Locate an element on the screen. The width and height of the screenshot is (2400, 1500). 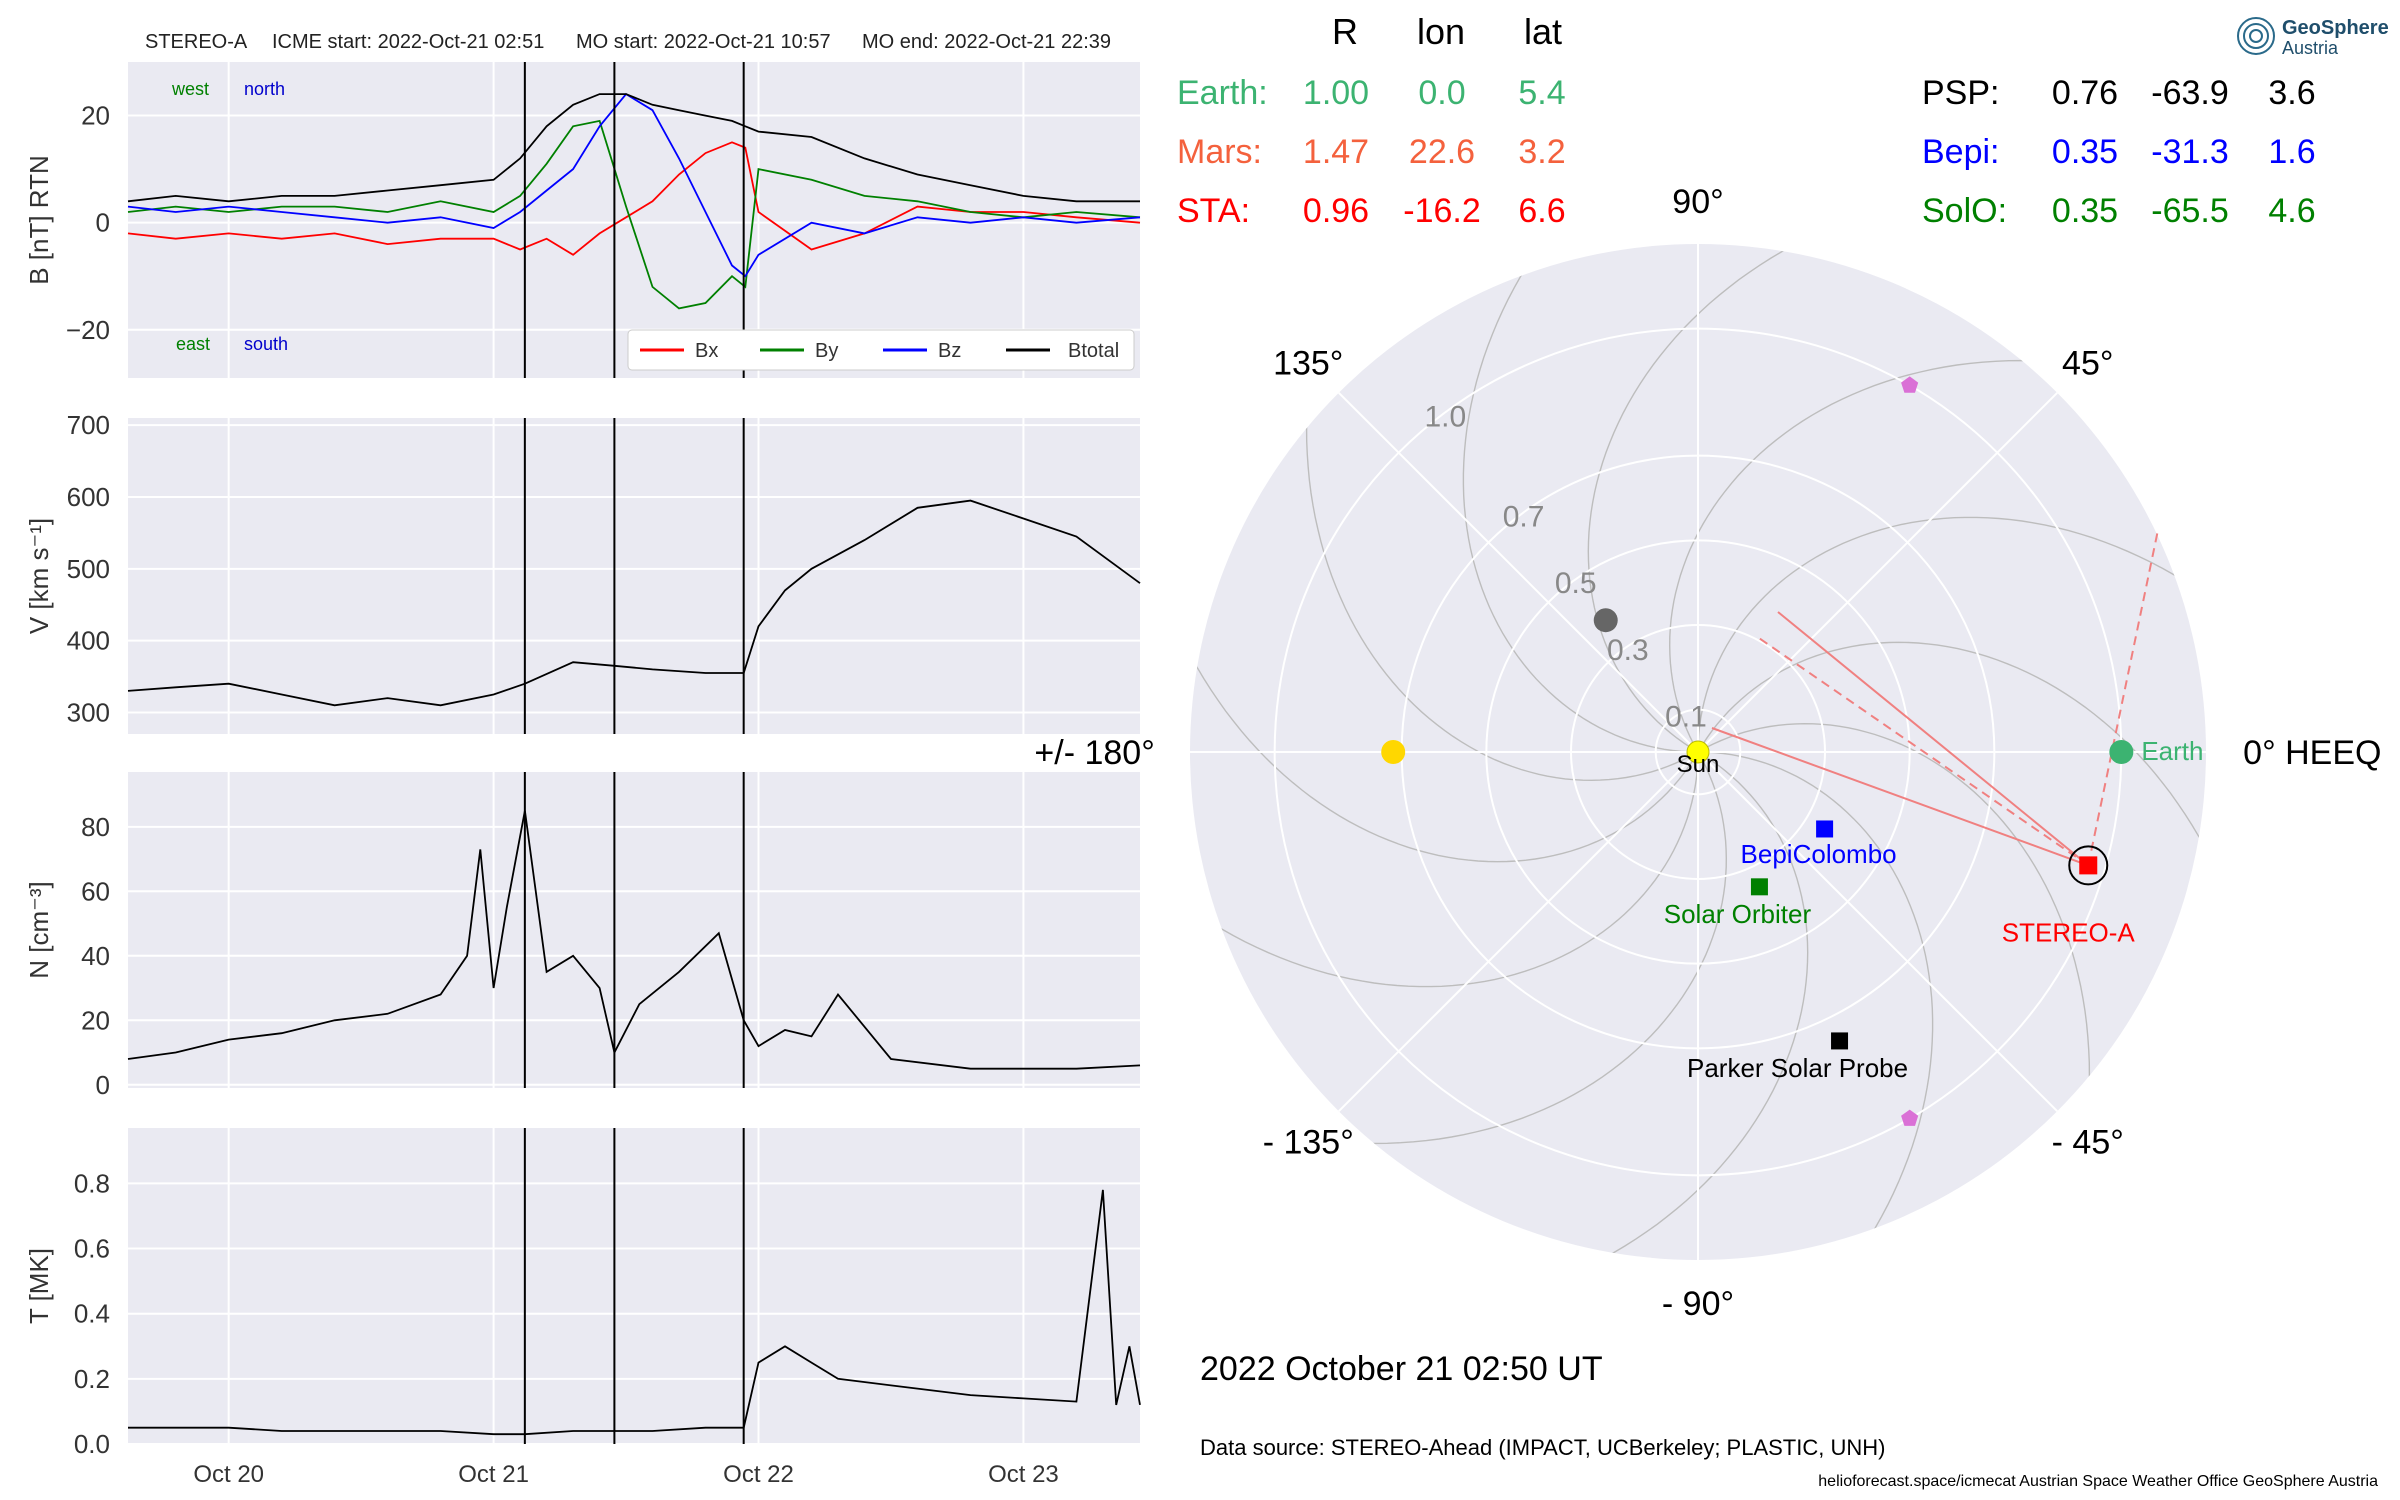
series-line-by is located at coordinates (634, 214).